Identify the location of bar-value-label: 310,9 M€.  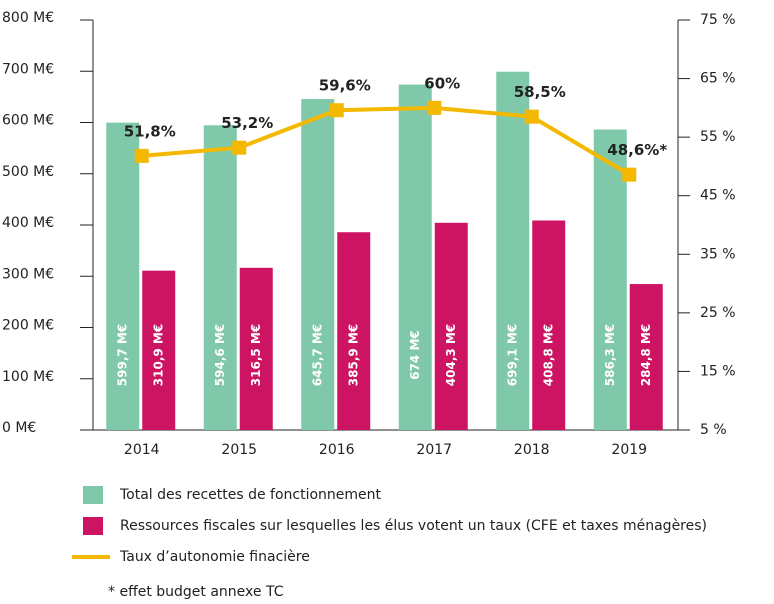
(158, 355).